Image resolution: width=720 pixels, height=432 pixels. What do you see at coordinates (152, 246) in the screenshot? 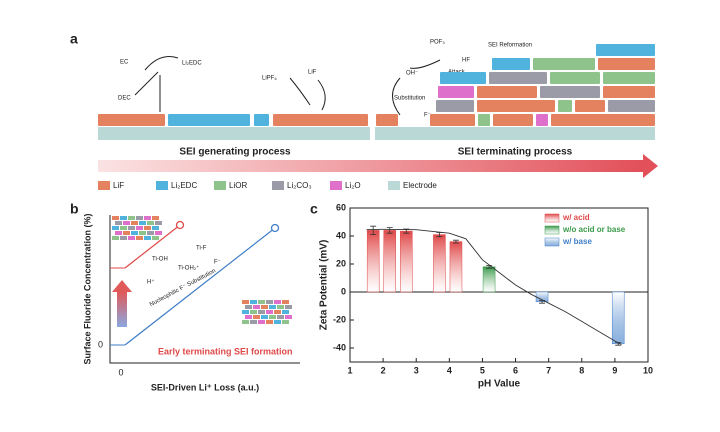
I see `trend-line` at bounding box center [152, 246].